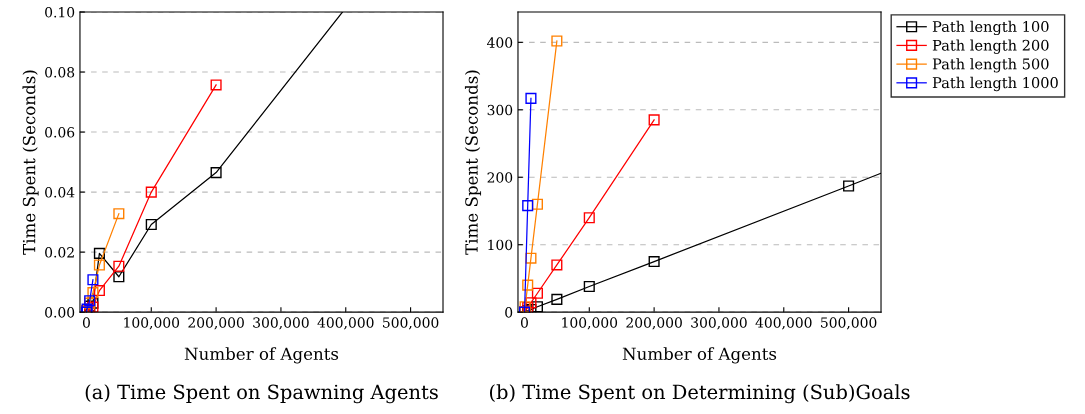  I want to click on y-tick-label: 0.02, so click(59, 252).